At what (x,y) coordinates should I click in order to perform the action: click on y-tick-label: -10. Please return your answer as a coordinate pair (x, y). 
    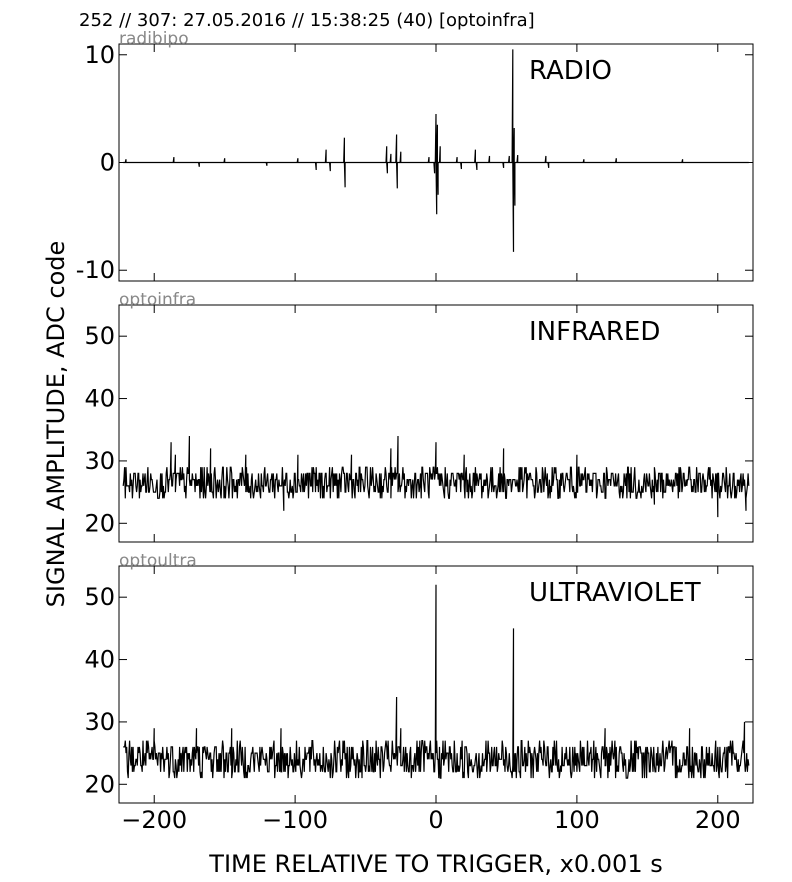
    Looking at the image, I should click on (95, 270).